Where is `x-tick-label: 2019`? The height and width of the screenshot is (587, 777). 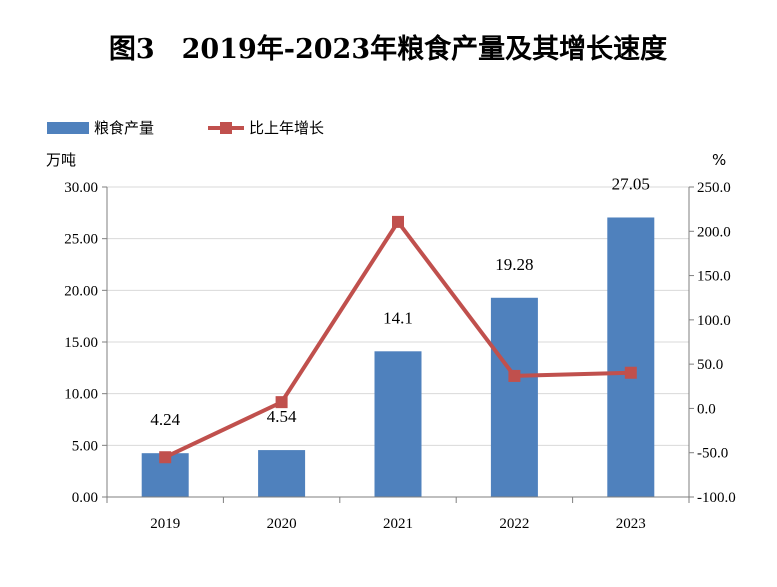
x-tick-label: 2019 is located at coordinates (165, 524).